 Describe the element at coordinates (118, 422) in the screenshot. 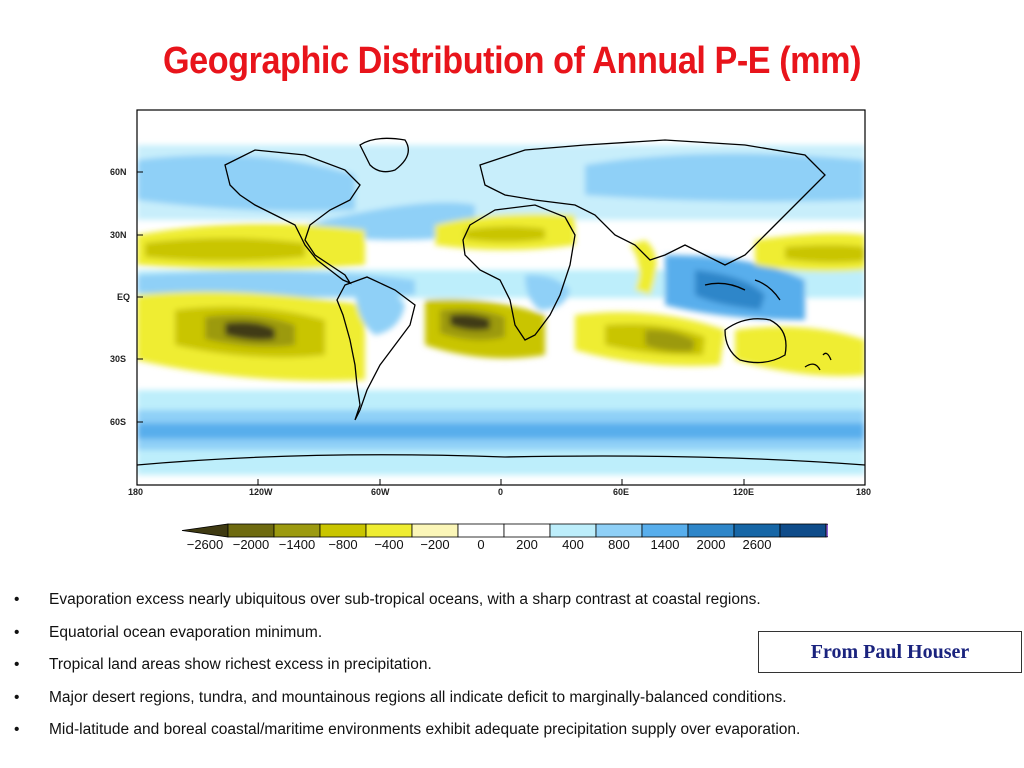

I see `lat-label-60s: 60S` at that location.